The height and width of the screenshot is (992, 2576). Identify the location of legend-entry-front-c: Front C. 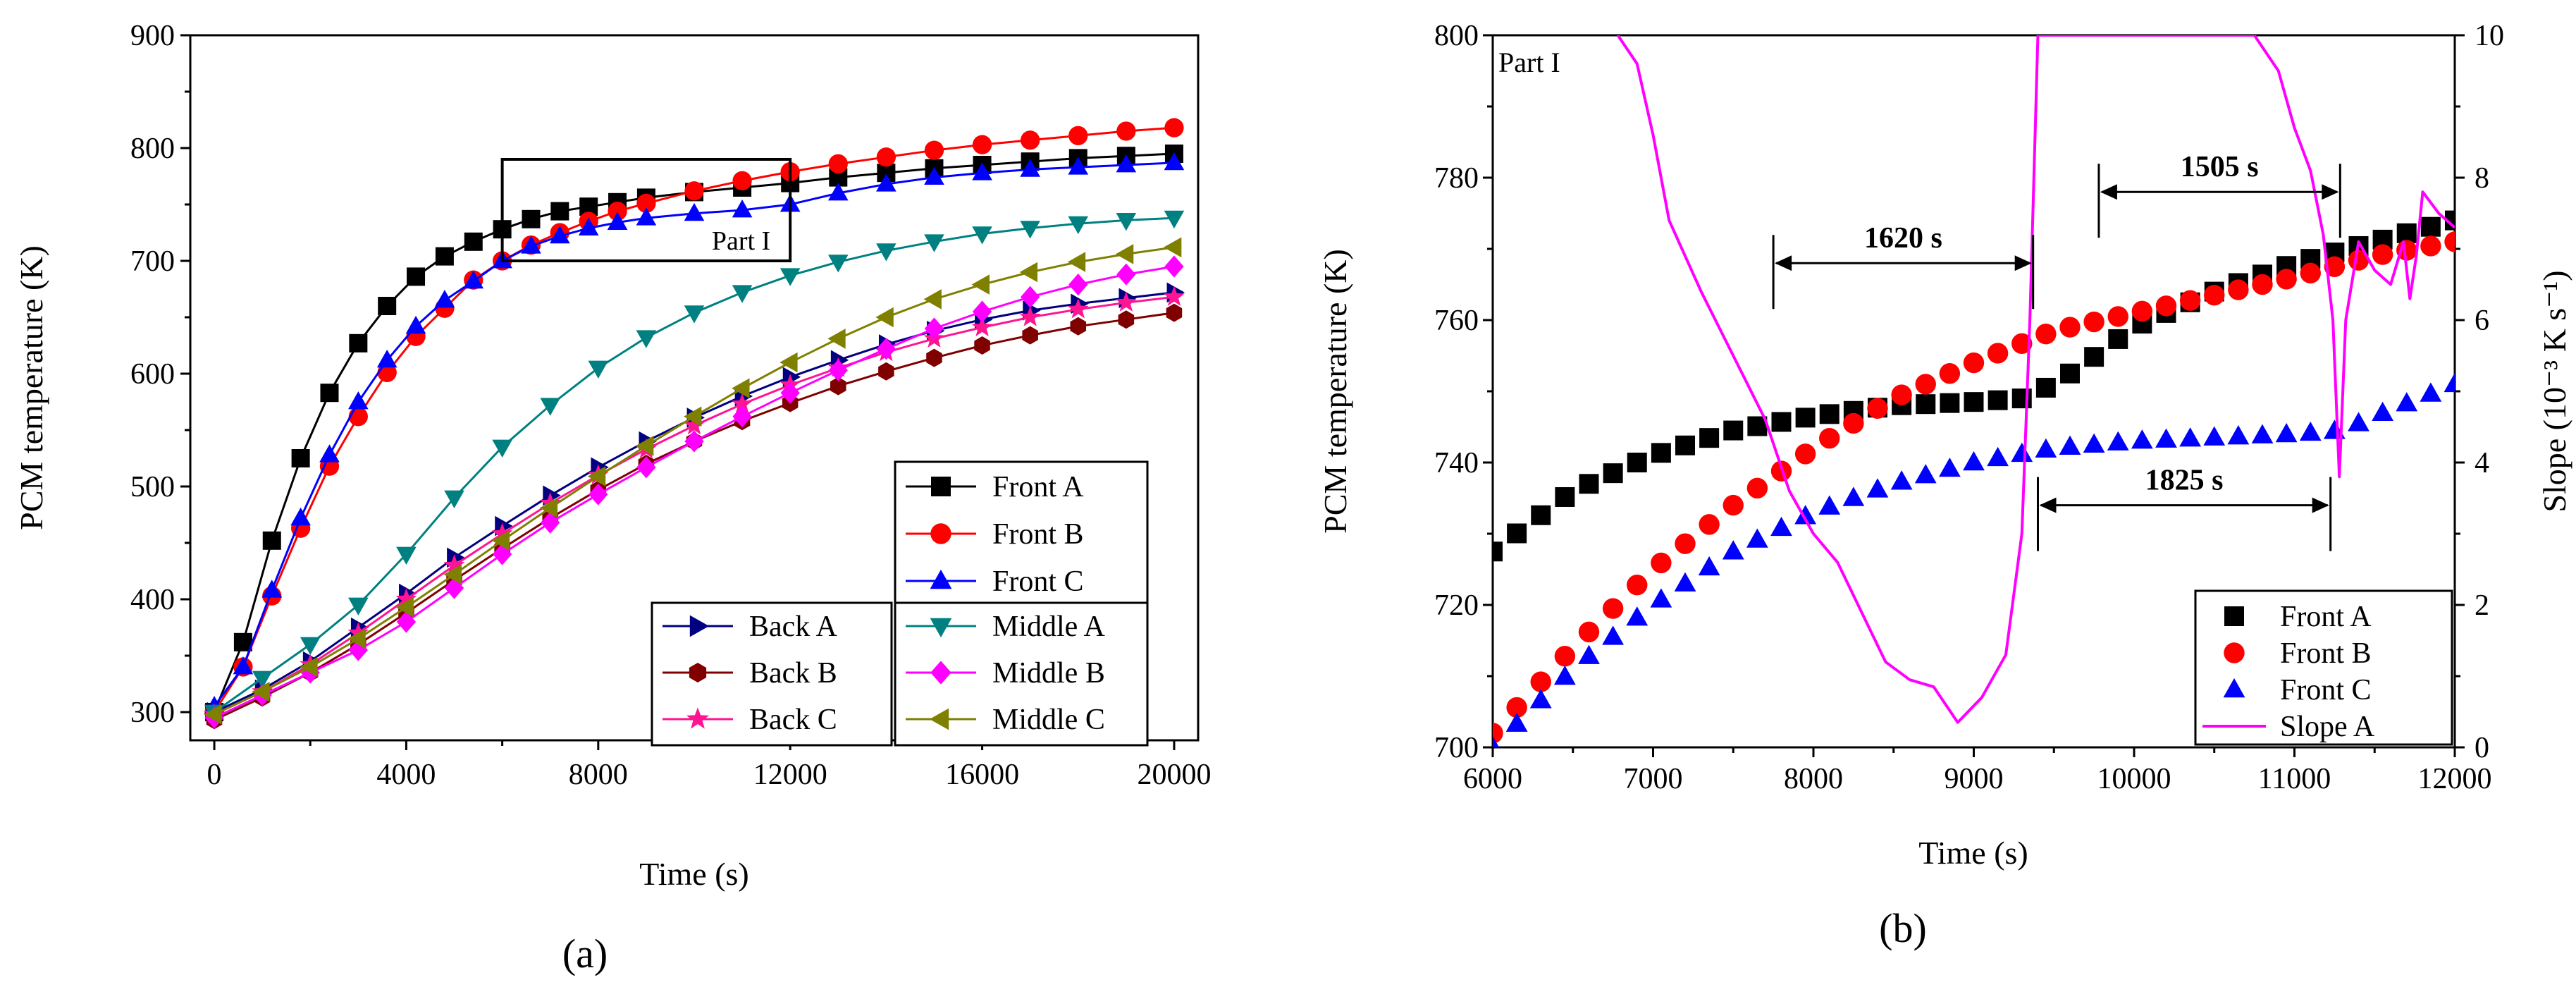
(2297, 690).